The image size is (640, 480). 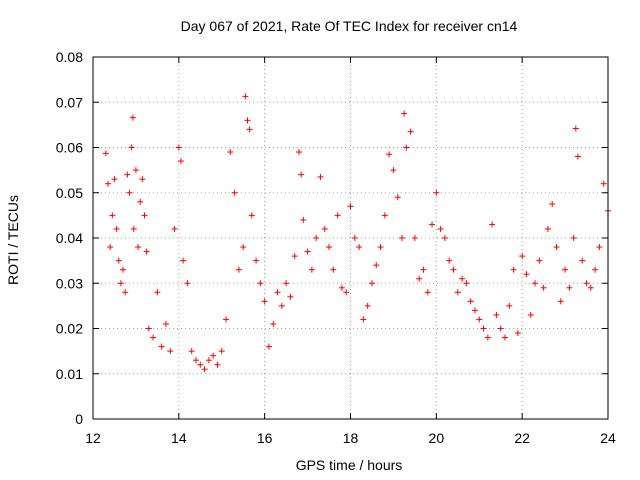 What do you see at coordinates (522, 438) in the screenshot?
I see `x-tick-label: 22` at bounding box center [522, 438].